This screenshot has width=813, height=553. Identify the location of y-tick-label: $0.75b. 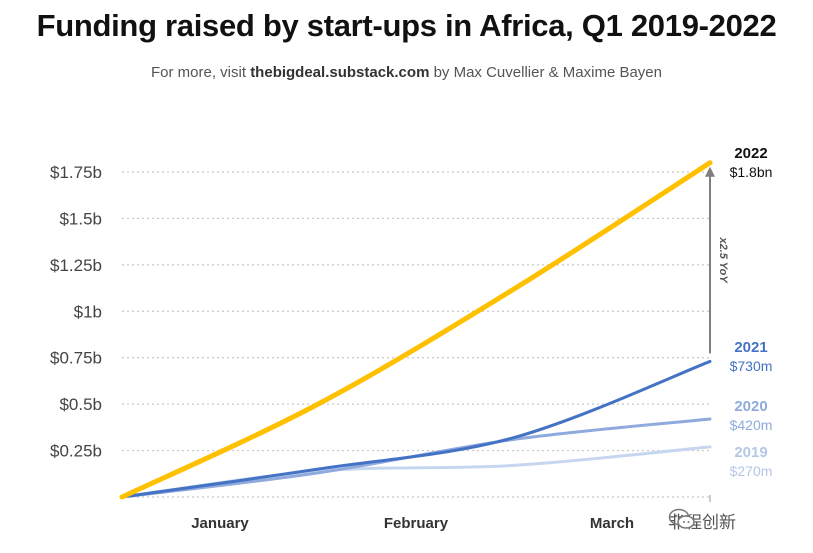
(76, 358).